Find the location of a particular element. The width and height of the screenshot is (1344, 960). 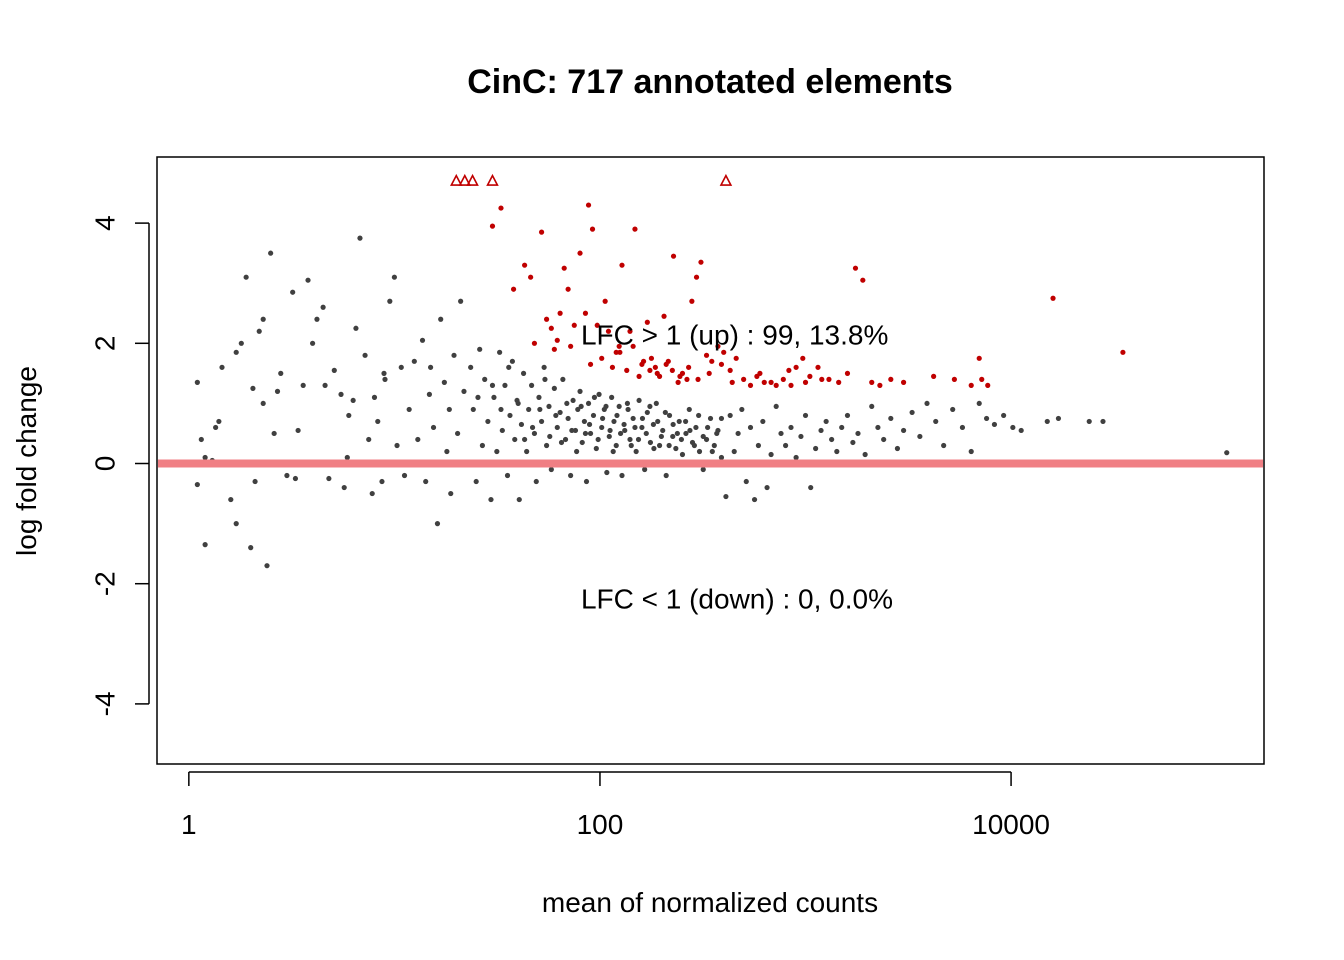

x-tick-label: 100 is located at coordinates (600, 824).